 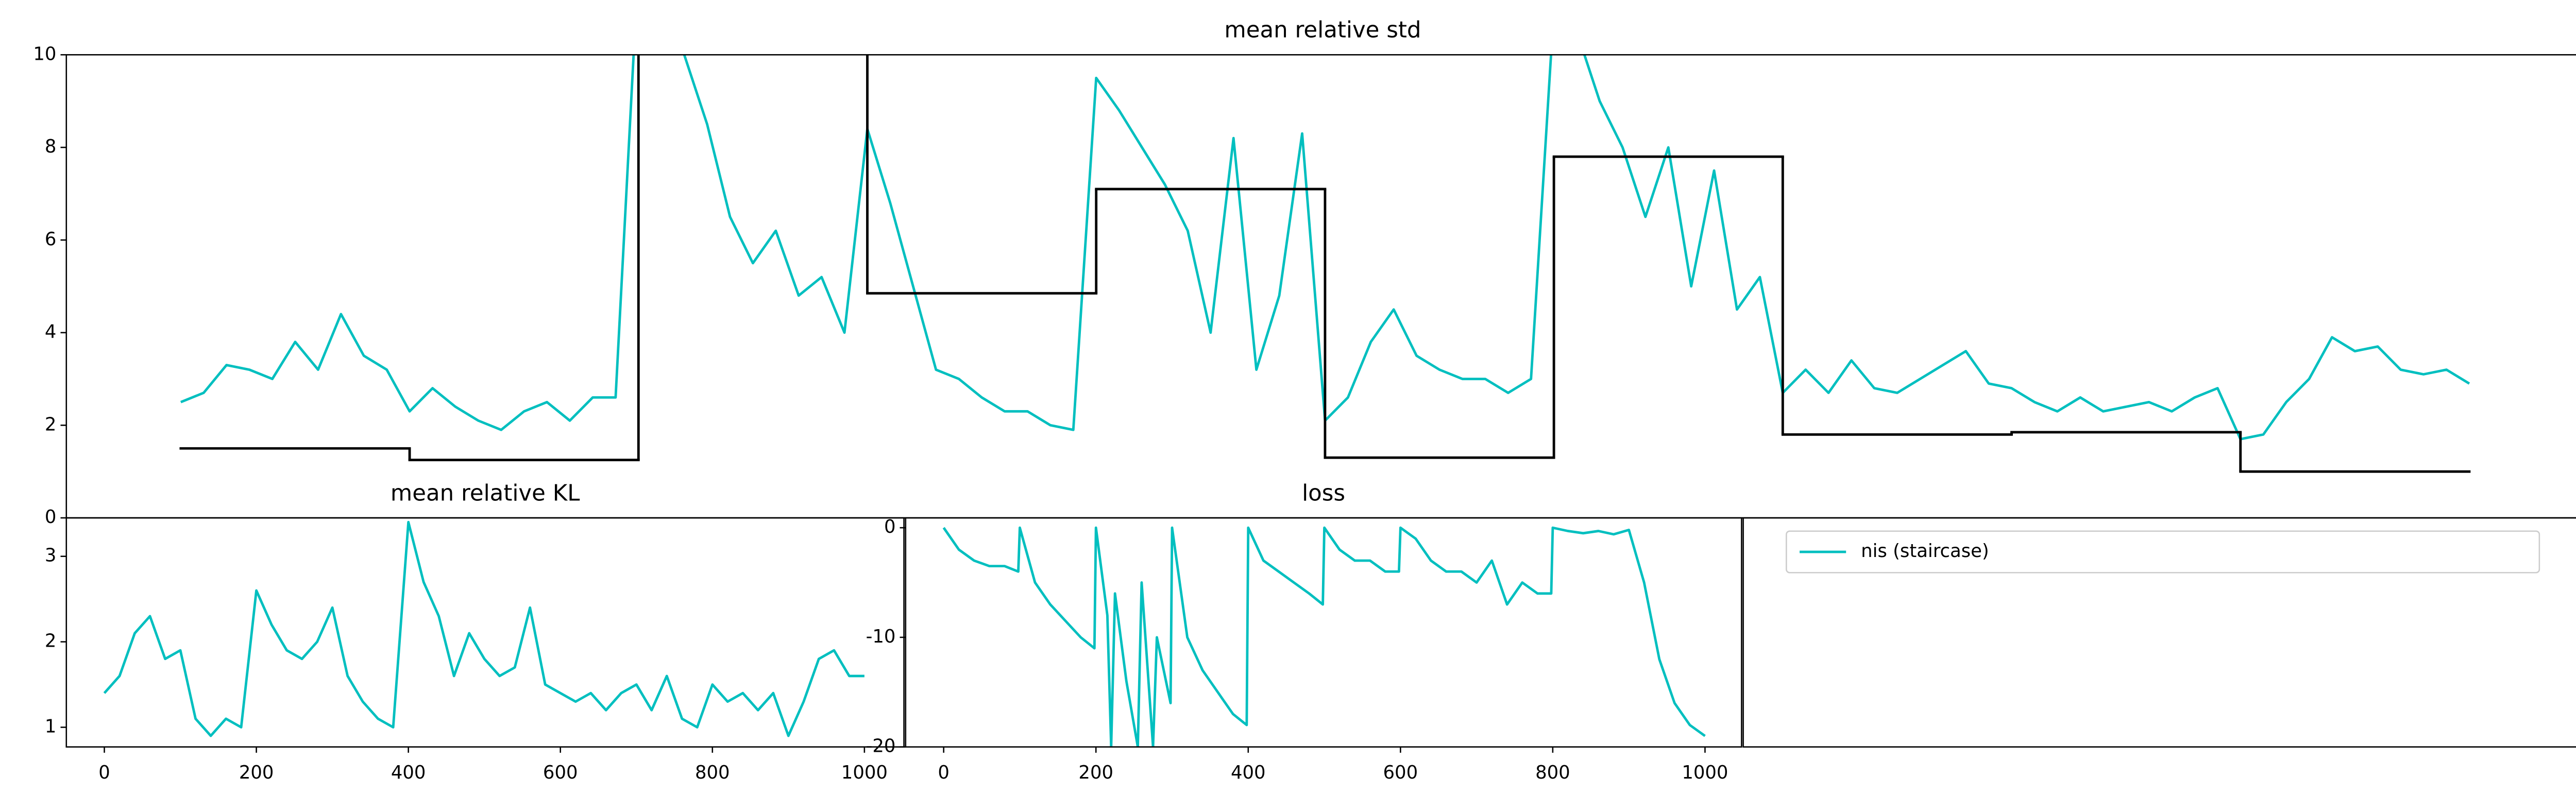 I want to click on y-tick-label: 8, so click(x=51, y=146).